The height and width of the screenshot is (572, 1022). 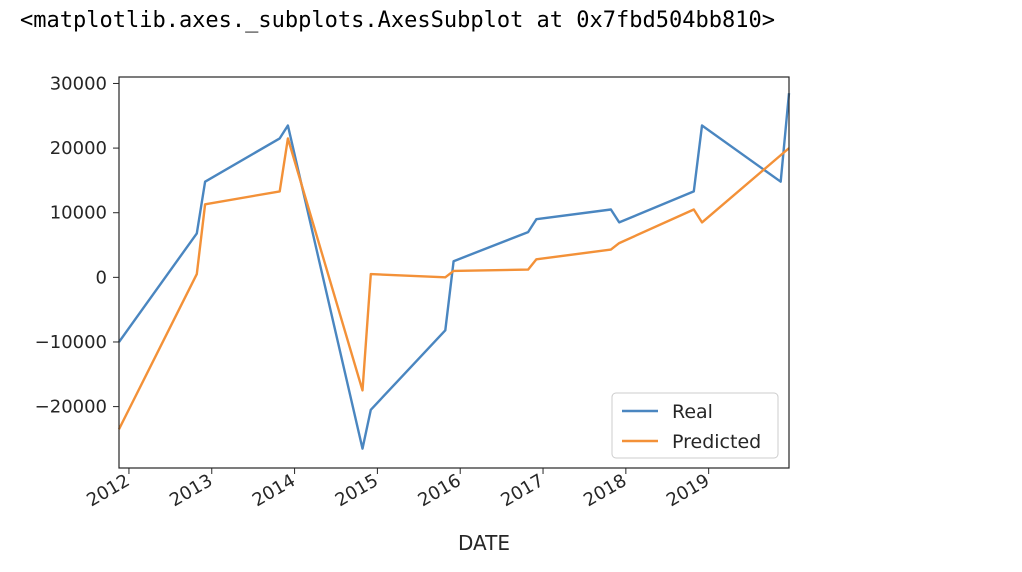 I want to click on x-tick-label: 2017, so click(x=522, y=490).